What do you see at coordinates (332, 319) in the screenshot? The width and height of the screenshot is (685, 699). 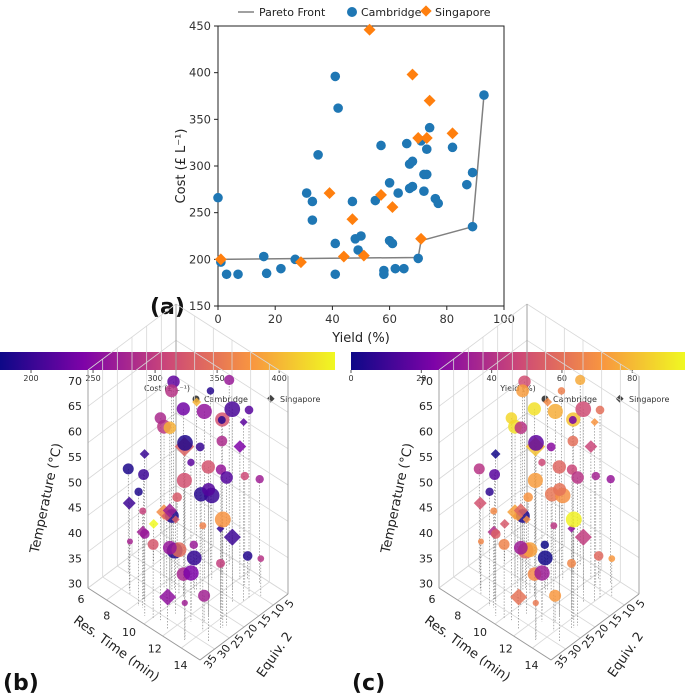 I see `x-tick-label: 40` at bounding box center [332, 319].